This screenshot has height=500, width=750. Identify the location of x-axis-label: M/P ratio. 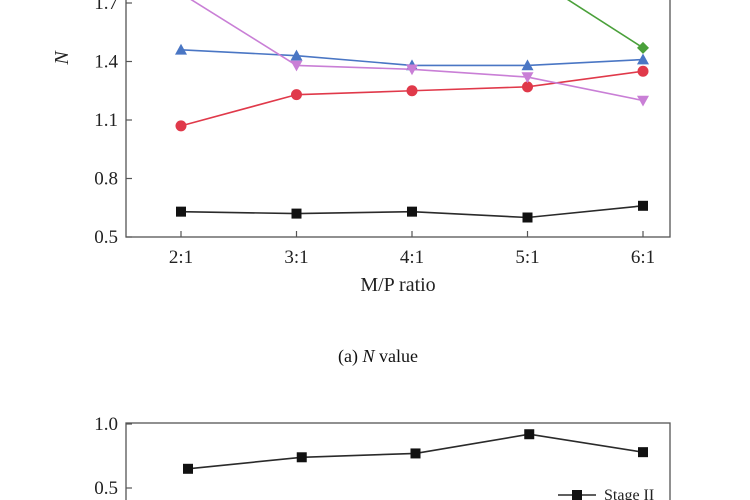
(397, 285).